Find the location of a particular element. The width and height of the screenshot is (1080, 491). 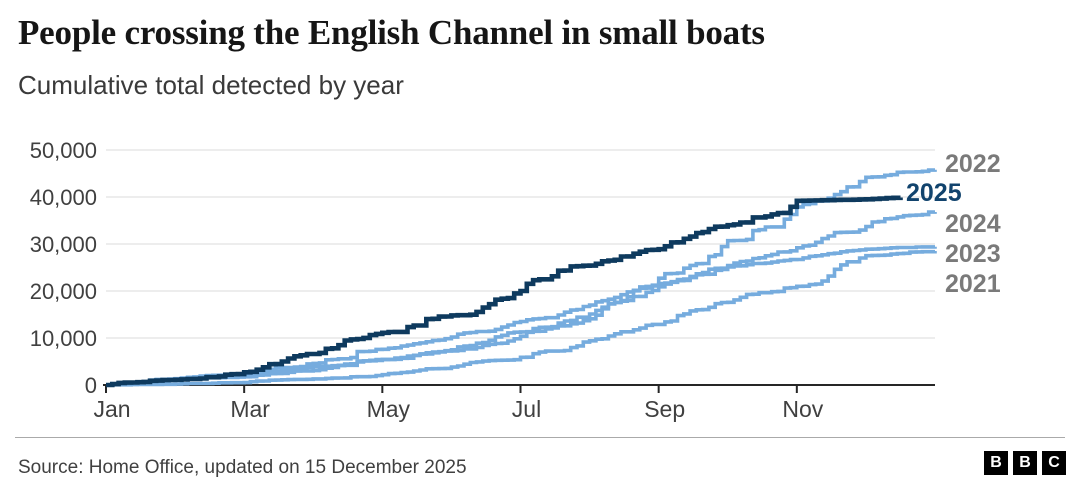

series-label-2025: 2025 is located at coordinates (934, 193).